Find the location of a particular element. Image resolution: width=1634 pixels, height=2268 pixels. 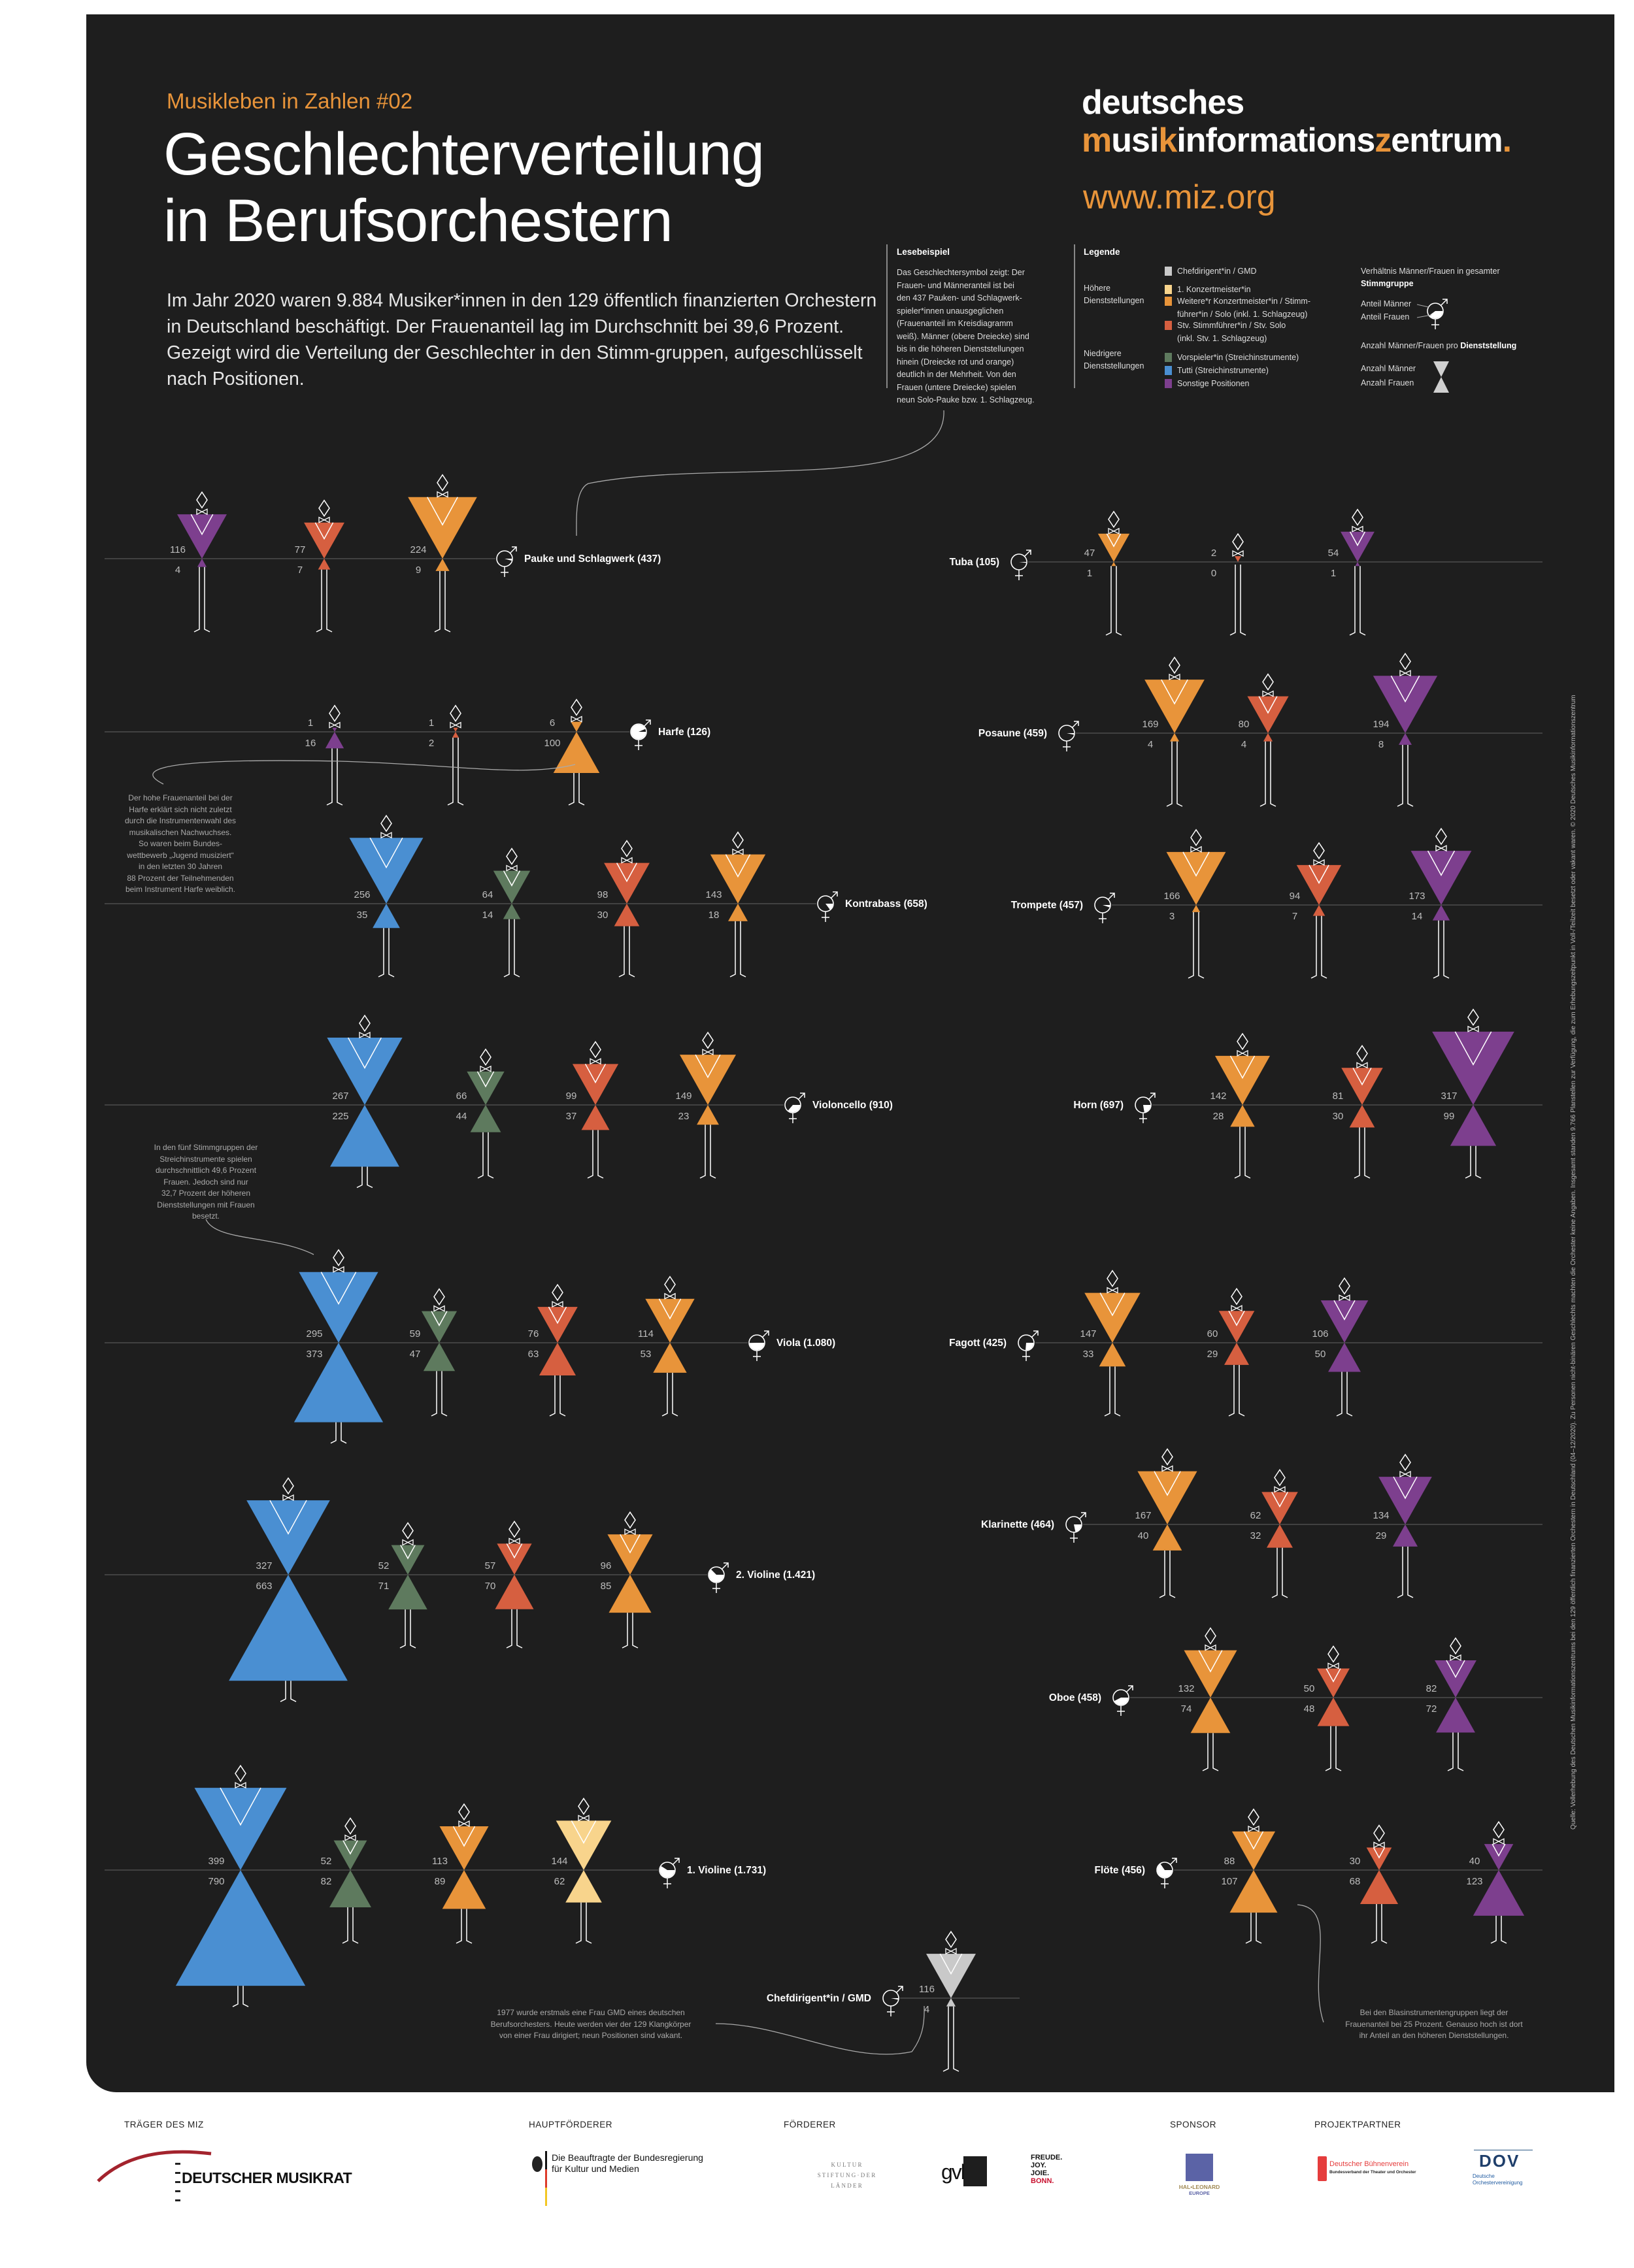

musician-figure-sonstige: 134 29 is located at coordinates (1402, 1525).